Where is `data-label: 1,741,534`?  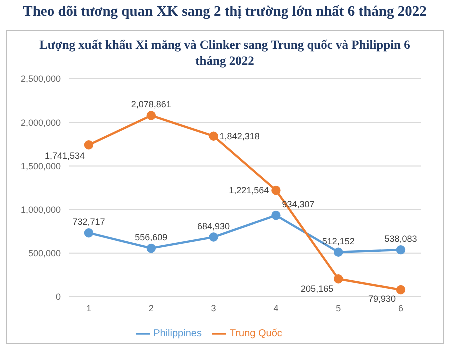
data-label: 1,741,534 is located at coordinates (64, 156).